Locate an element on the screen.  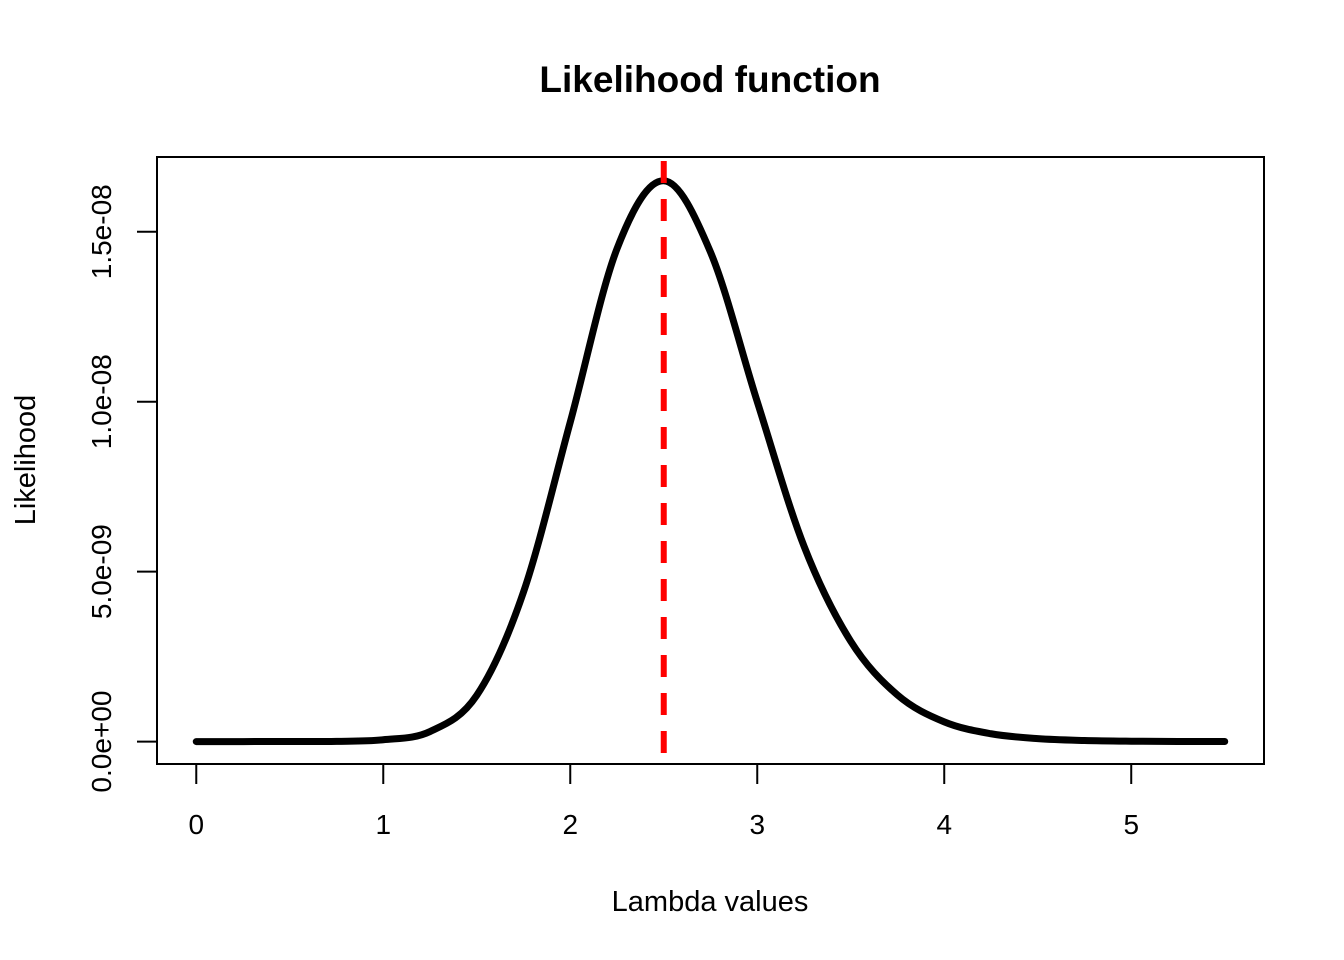
x-tick-label: 2 is located at coordinates (570, 824).